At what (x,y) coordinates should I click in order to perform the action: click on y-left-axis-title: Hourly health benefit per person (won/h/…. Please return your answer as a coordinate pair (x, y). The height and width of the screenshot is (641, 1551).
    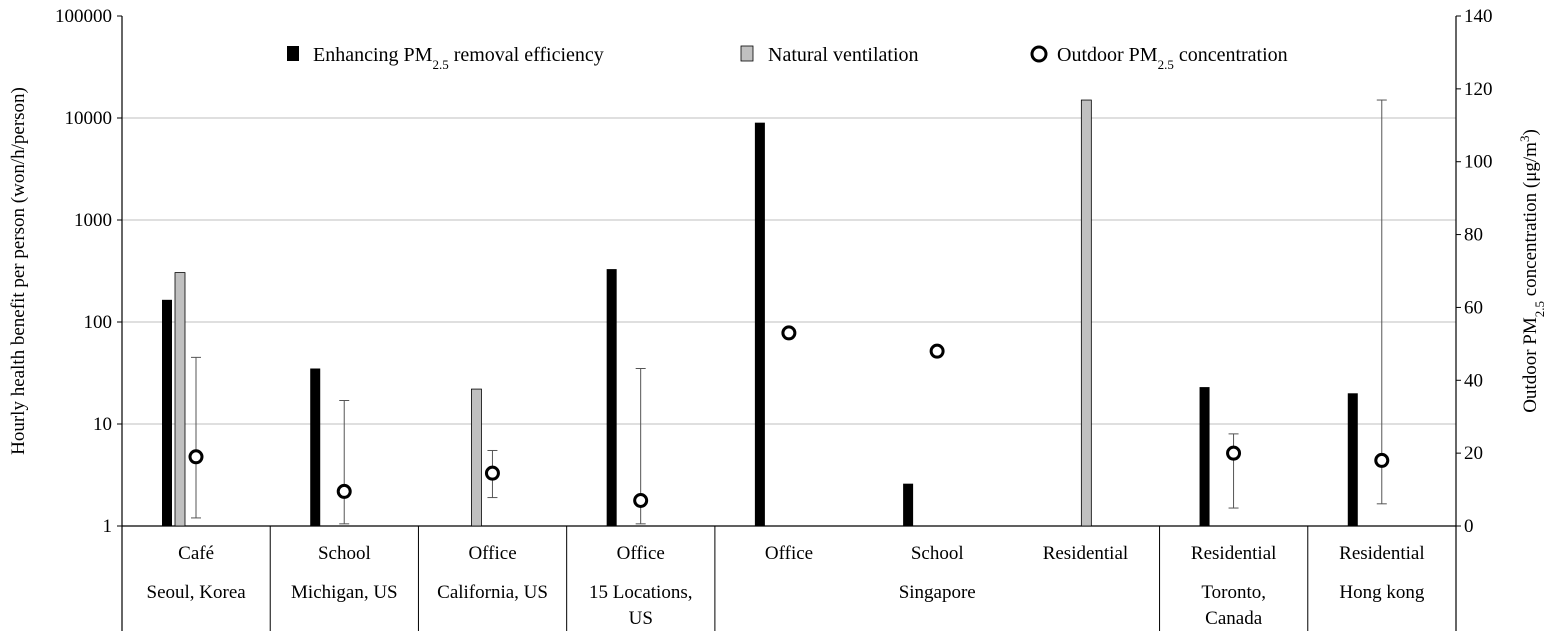
    Looking at the image, I should click on (18, 271).